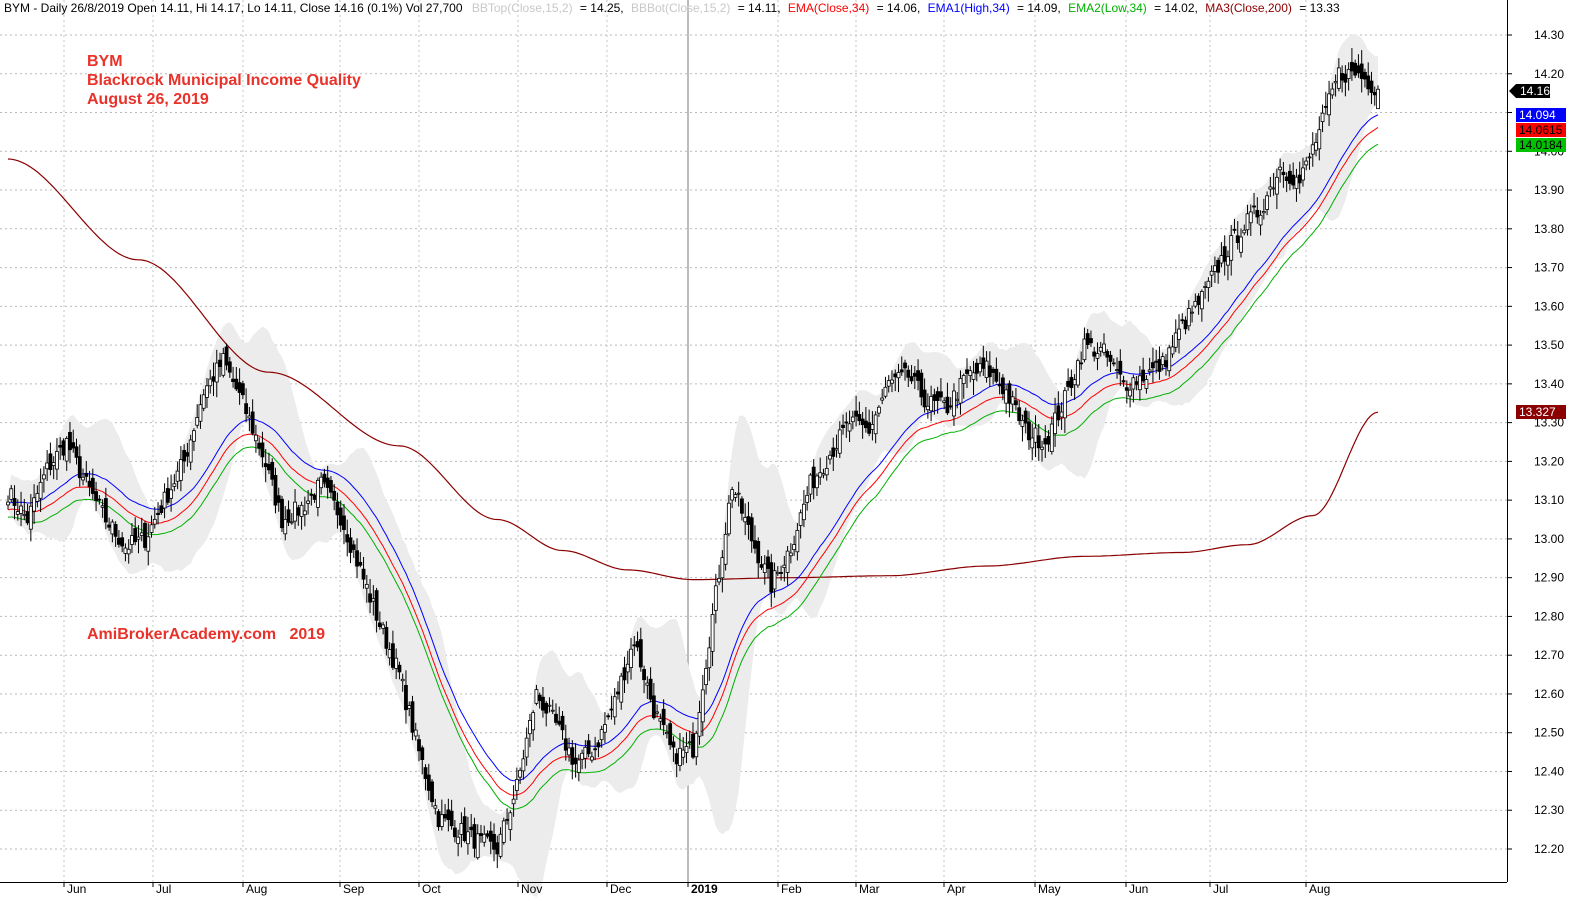 The image size is (1587, 908). Describe the element at coordinates (759, 8) in the screenshot. I see `header-bbbot-value: = 14.11,` at that location.